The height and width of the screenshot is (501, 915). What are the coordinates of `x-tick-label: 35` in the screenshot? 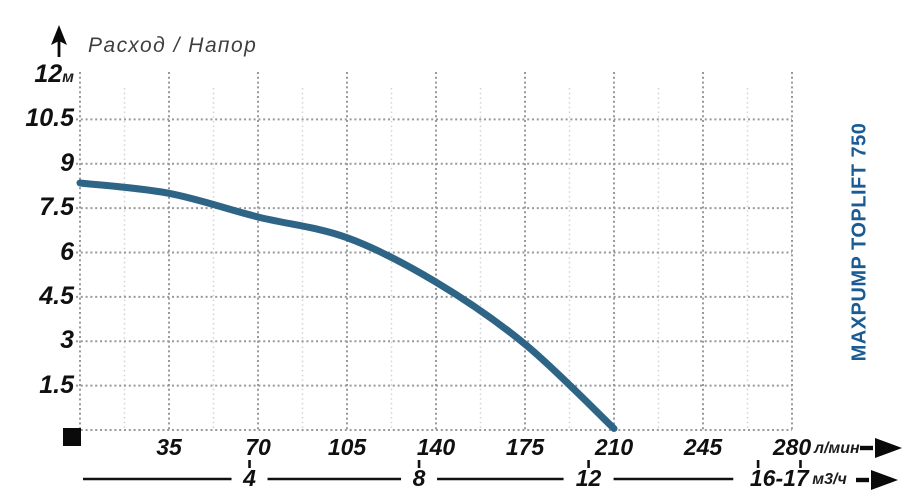 It's located at (169, 447).